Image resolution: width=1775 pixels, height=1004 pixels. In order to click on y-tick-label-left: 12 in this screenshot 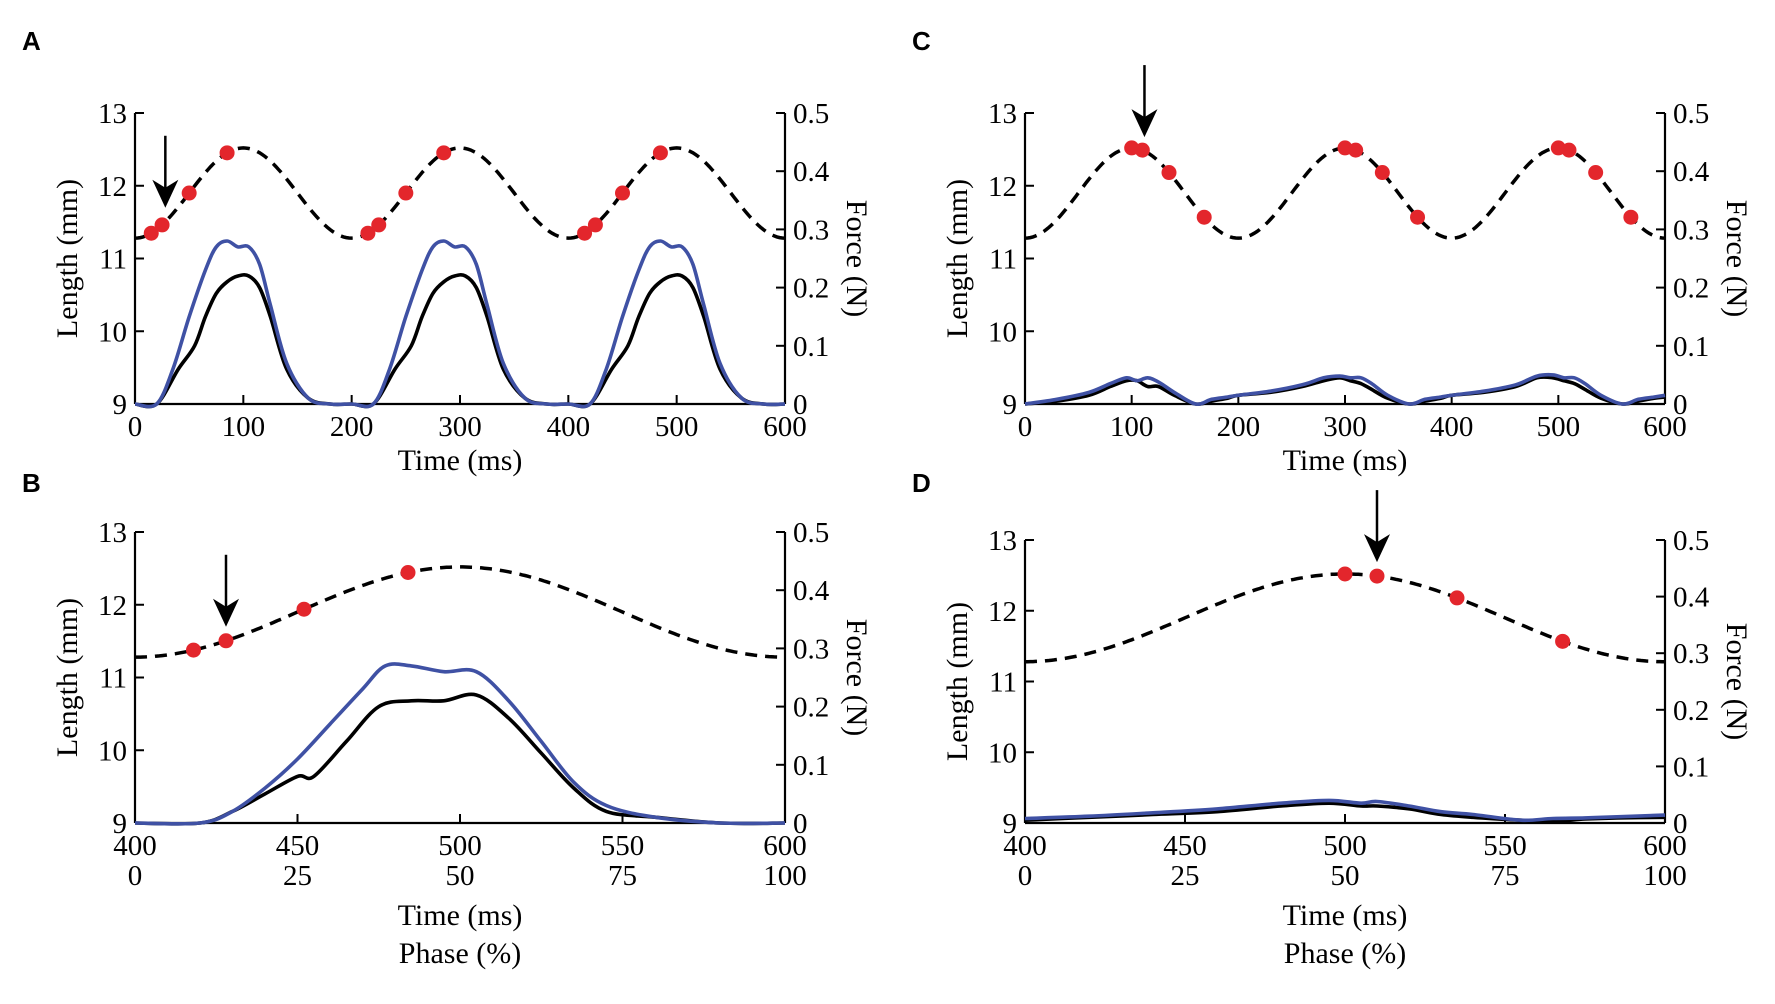, I will do `click(112, 187)`.